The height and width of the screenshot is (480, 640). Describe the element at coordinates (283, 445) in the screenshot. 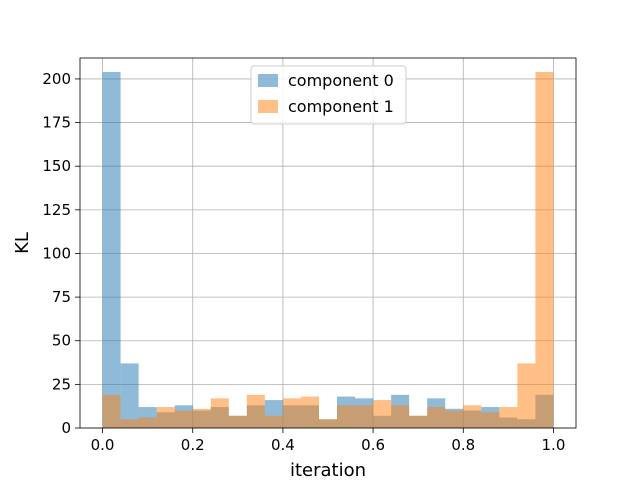

I see `x-tick-label: 0.4` at that location.